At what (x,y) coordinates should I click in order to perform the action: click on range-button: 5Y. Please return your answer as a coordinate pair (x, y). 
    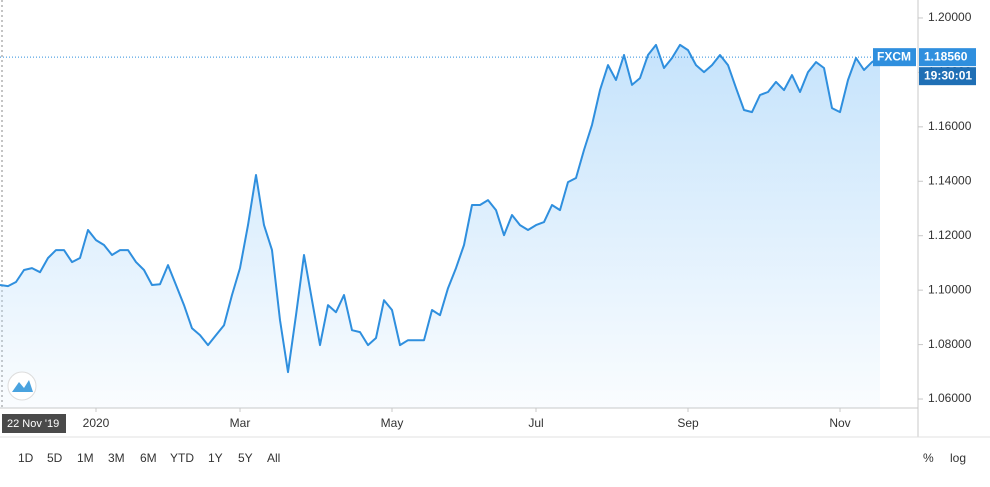
    Looking at the image, I should click on (245, 458).